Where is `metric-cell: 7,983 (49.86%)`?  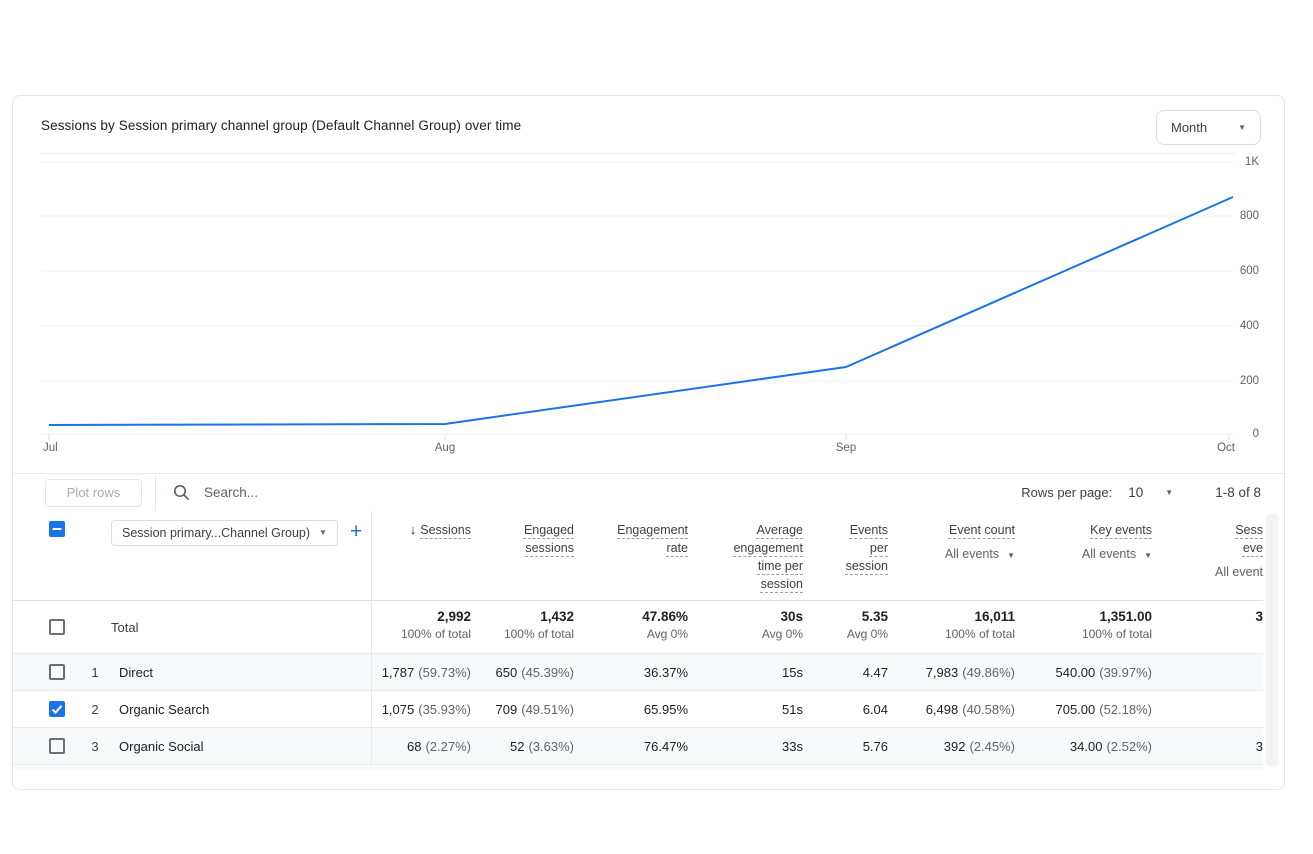
metric-cell: 7,983 (49.86%) is located at coordinates (951, 672).